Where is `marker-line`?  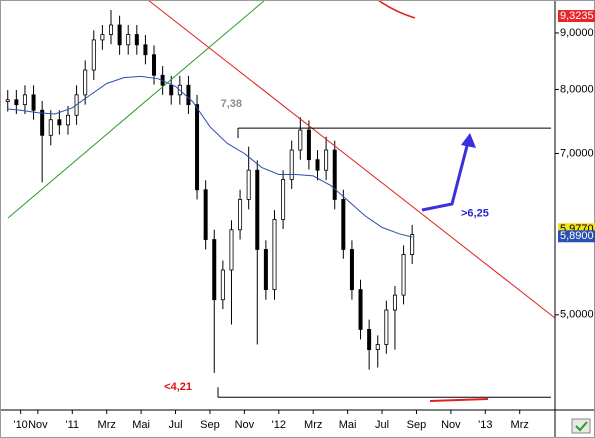
marker-line is located at coordinates (459, 400).